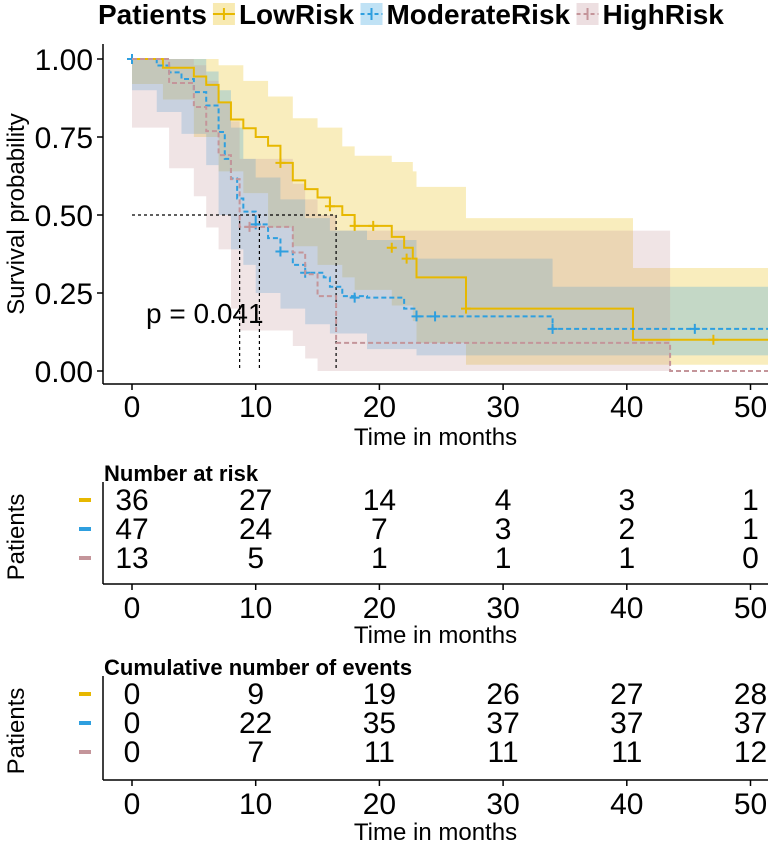  I want to click on y-tick-label-2: 0.50, so click(64, 216).